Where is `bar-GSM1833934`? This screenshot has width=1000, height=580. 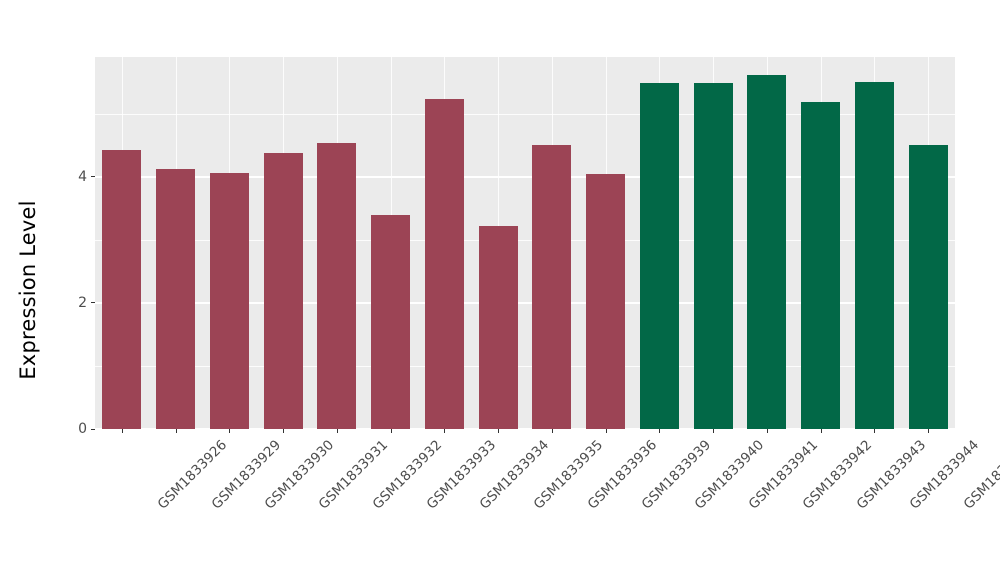
bar-GSM1833934 is located at coordinates (444, 263).